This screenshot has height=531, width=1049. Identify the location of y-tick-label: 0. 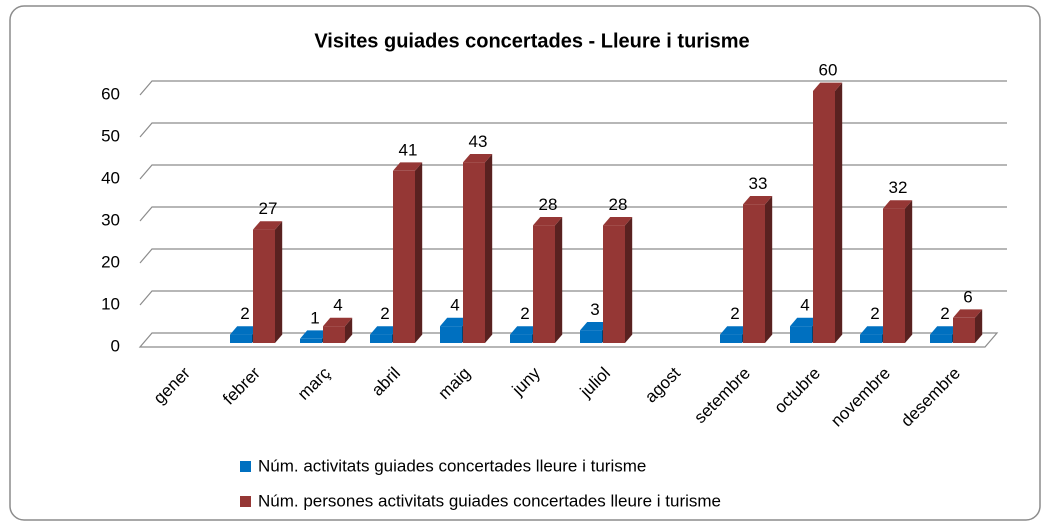
(115, 345).